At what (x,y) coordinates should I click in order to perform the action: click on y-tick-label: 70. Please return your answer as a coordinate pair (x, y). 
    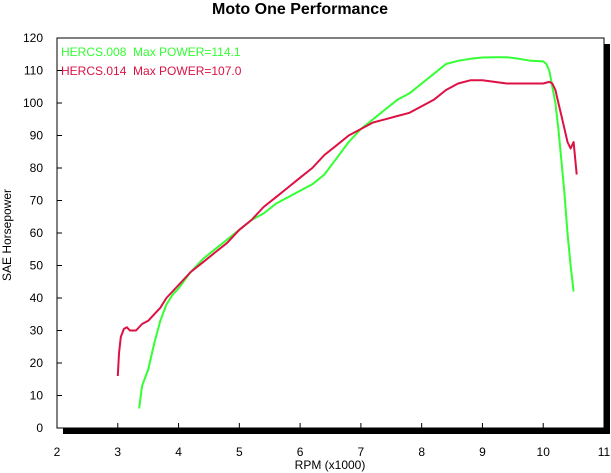
    Looking at the image, I should click on (37, 201).